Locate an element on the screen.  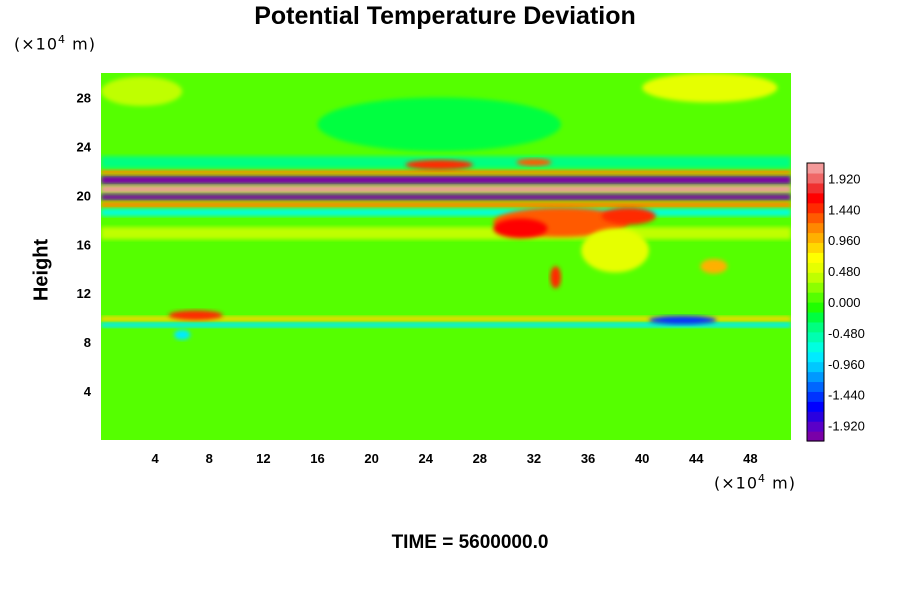
y-tick-label: 20 is located at coordinates (84, 195).